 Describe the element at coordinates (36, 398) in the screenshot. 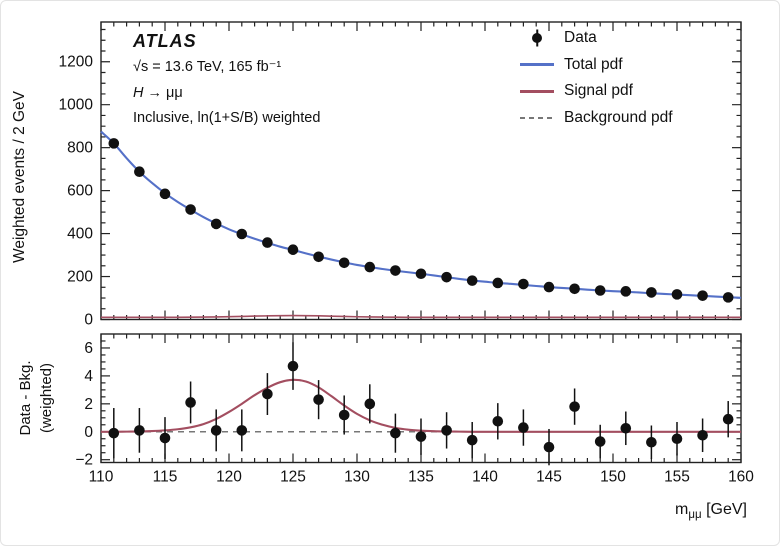

I see `lower-y-axis-title: Data - Bkg. (weighted)` at that location.